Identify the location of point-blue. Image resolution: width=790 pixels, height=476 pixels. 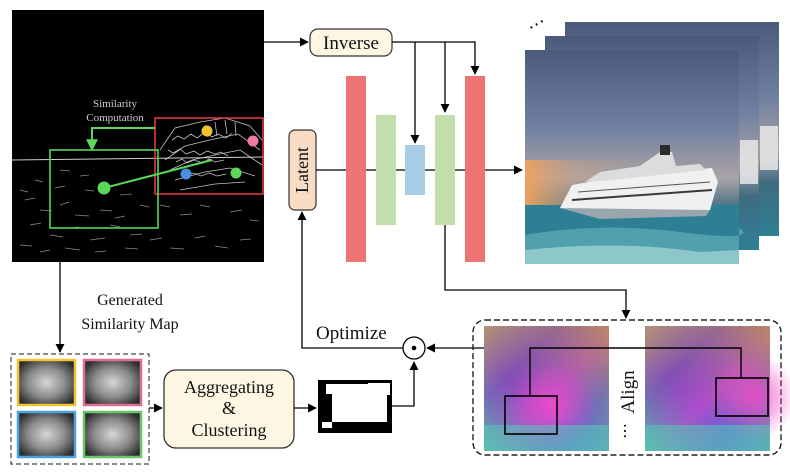
(186, 174).